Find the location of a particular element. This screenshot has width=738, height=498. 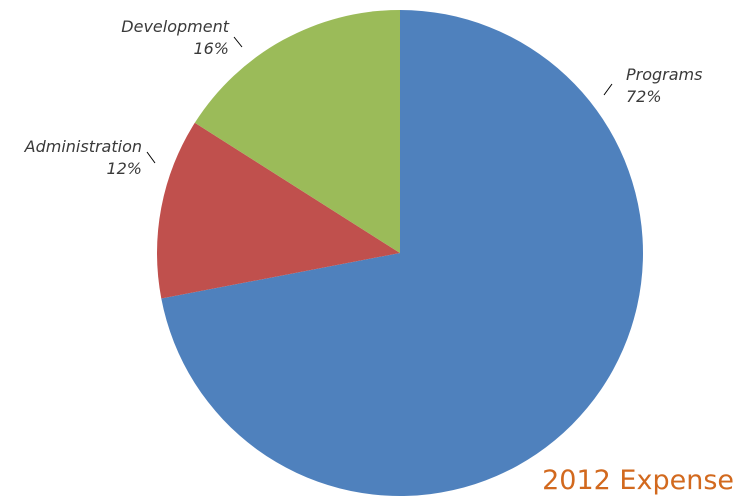

pie-slice-development is located at coordinates (297, 131).